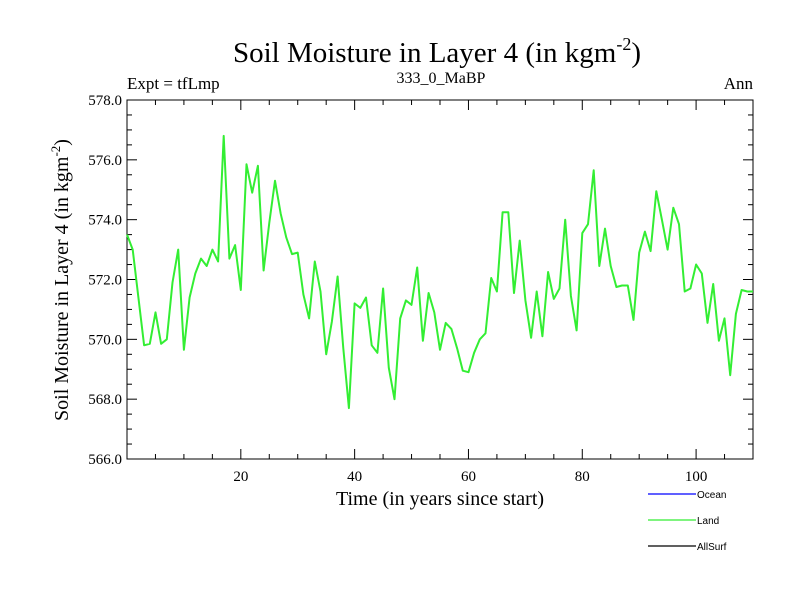  Describe the element at coordinates (240, 477) in the screenshot. I see `x-tick-label: 20` at that location.